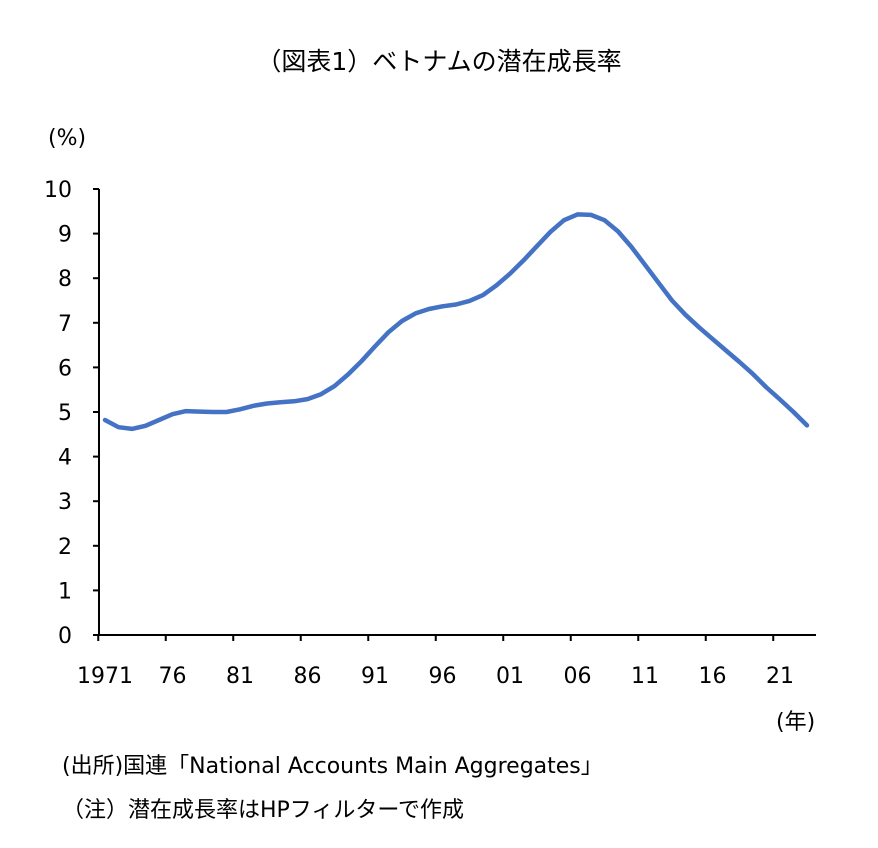 The image size is (878, 848). What do you see at coordinates (65, 279) in the screenshot?
I see `y-tick-label: 8` at bounding box center [65, 279].